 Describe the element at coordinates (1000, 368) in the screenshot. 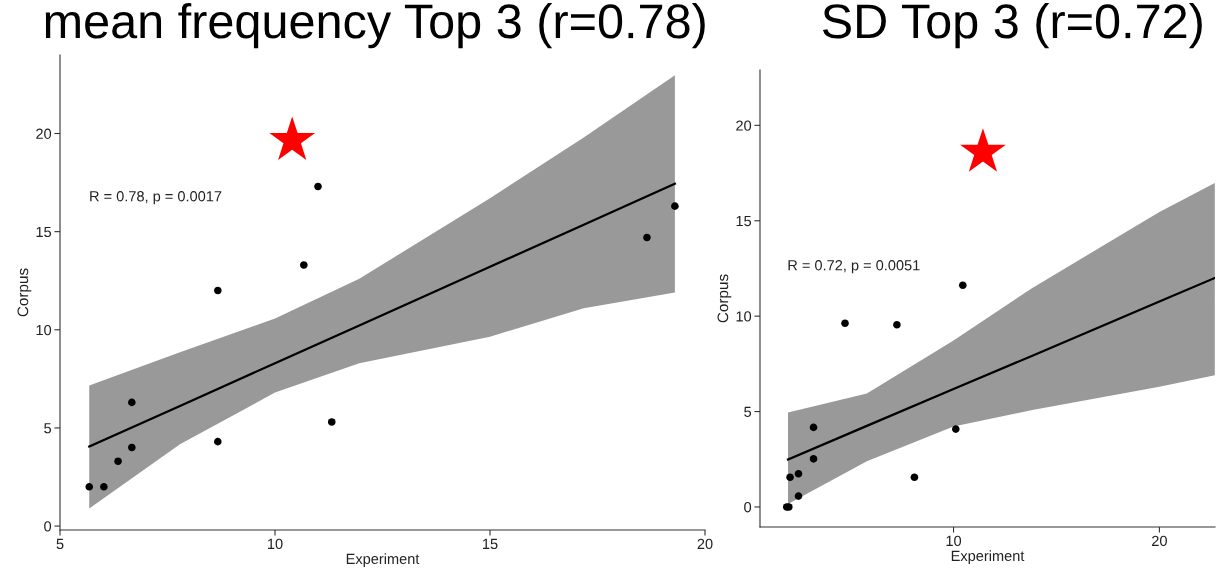

I see `line-series` at that location.